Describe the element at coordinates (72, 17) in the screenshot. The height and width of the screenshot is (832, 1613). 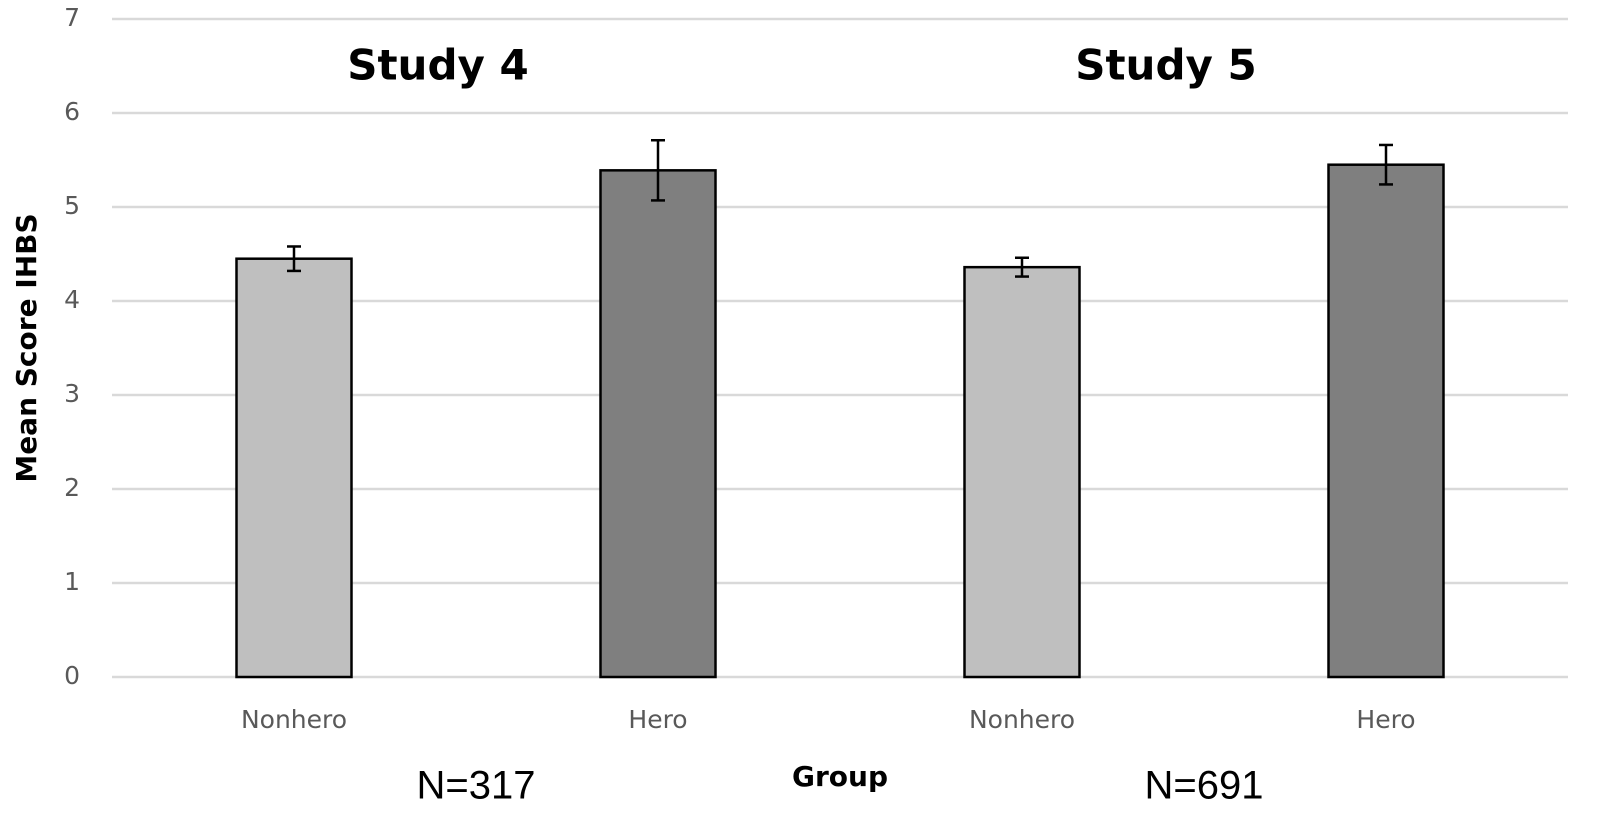
I see `y-tick-label: 7` at that location.